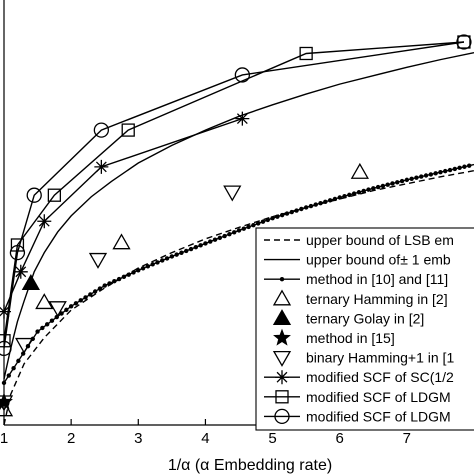 Image resolution: width=474 pixels, height=474 pixels. What do you see at coordinates (350, 338) in the screenshot?
I see `legend-label: method in [15]` at bounding box center [350, 338].